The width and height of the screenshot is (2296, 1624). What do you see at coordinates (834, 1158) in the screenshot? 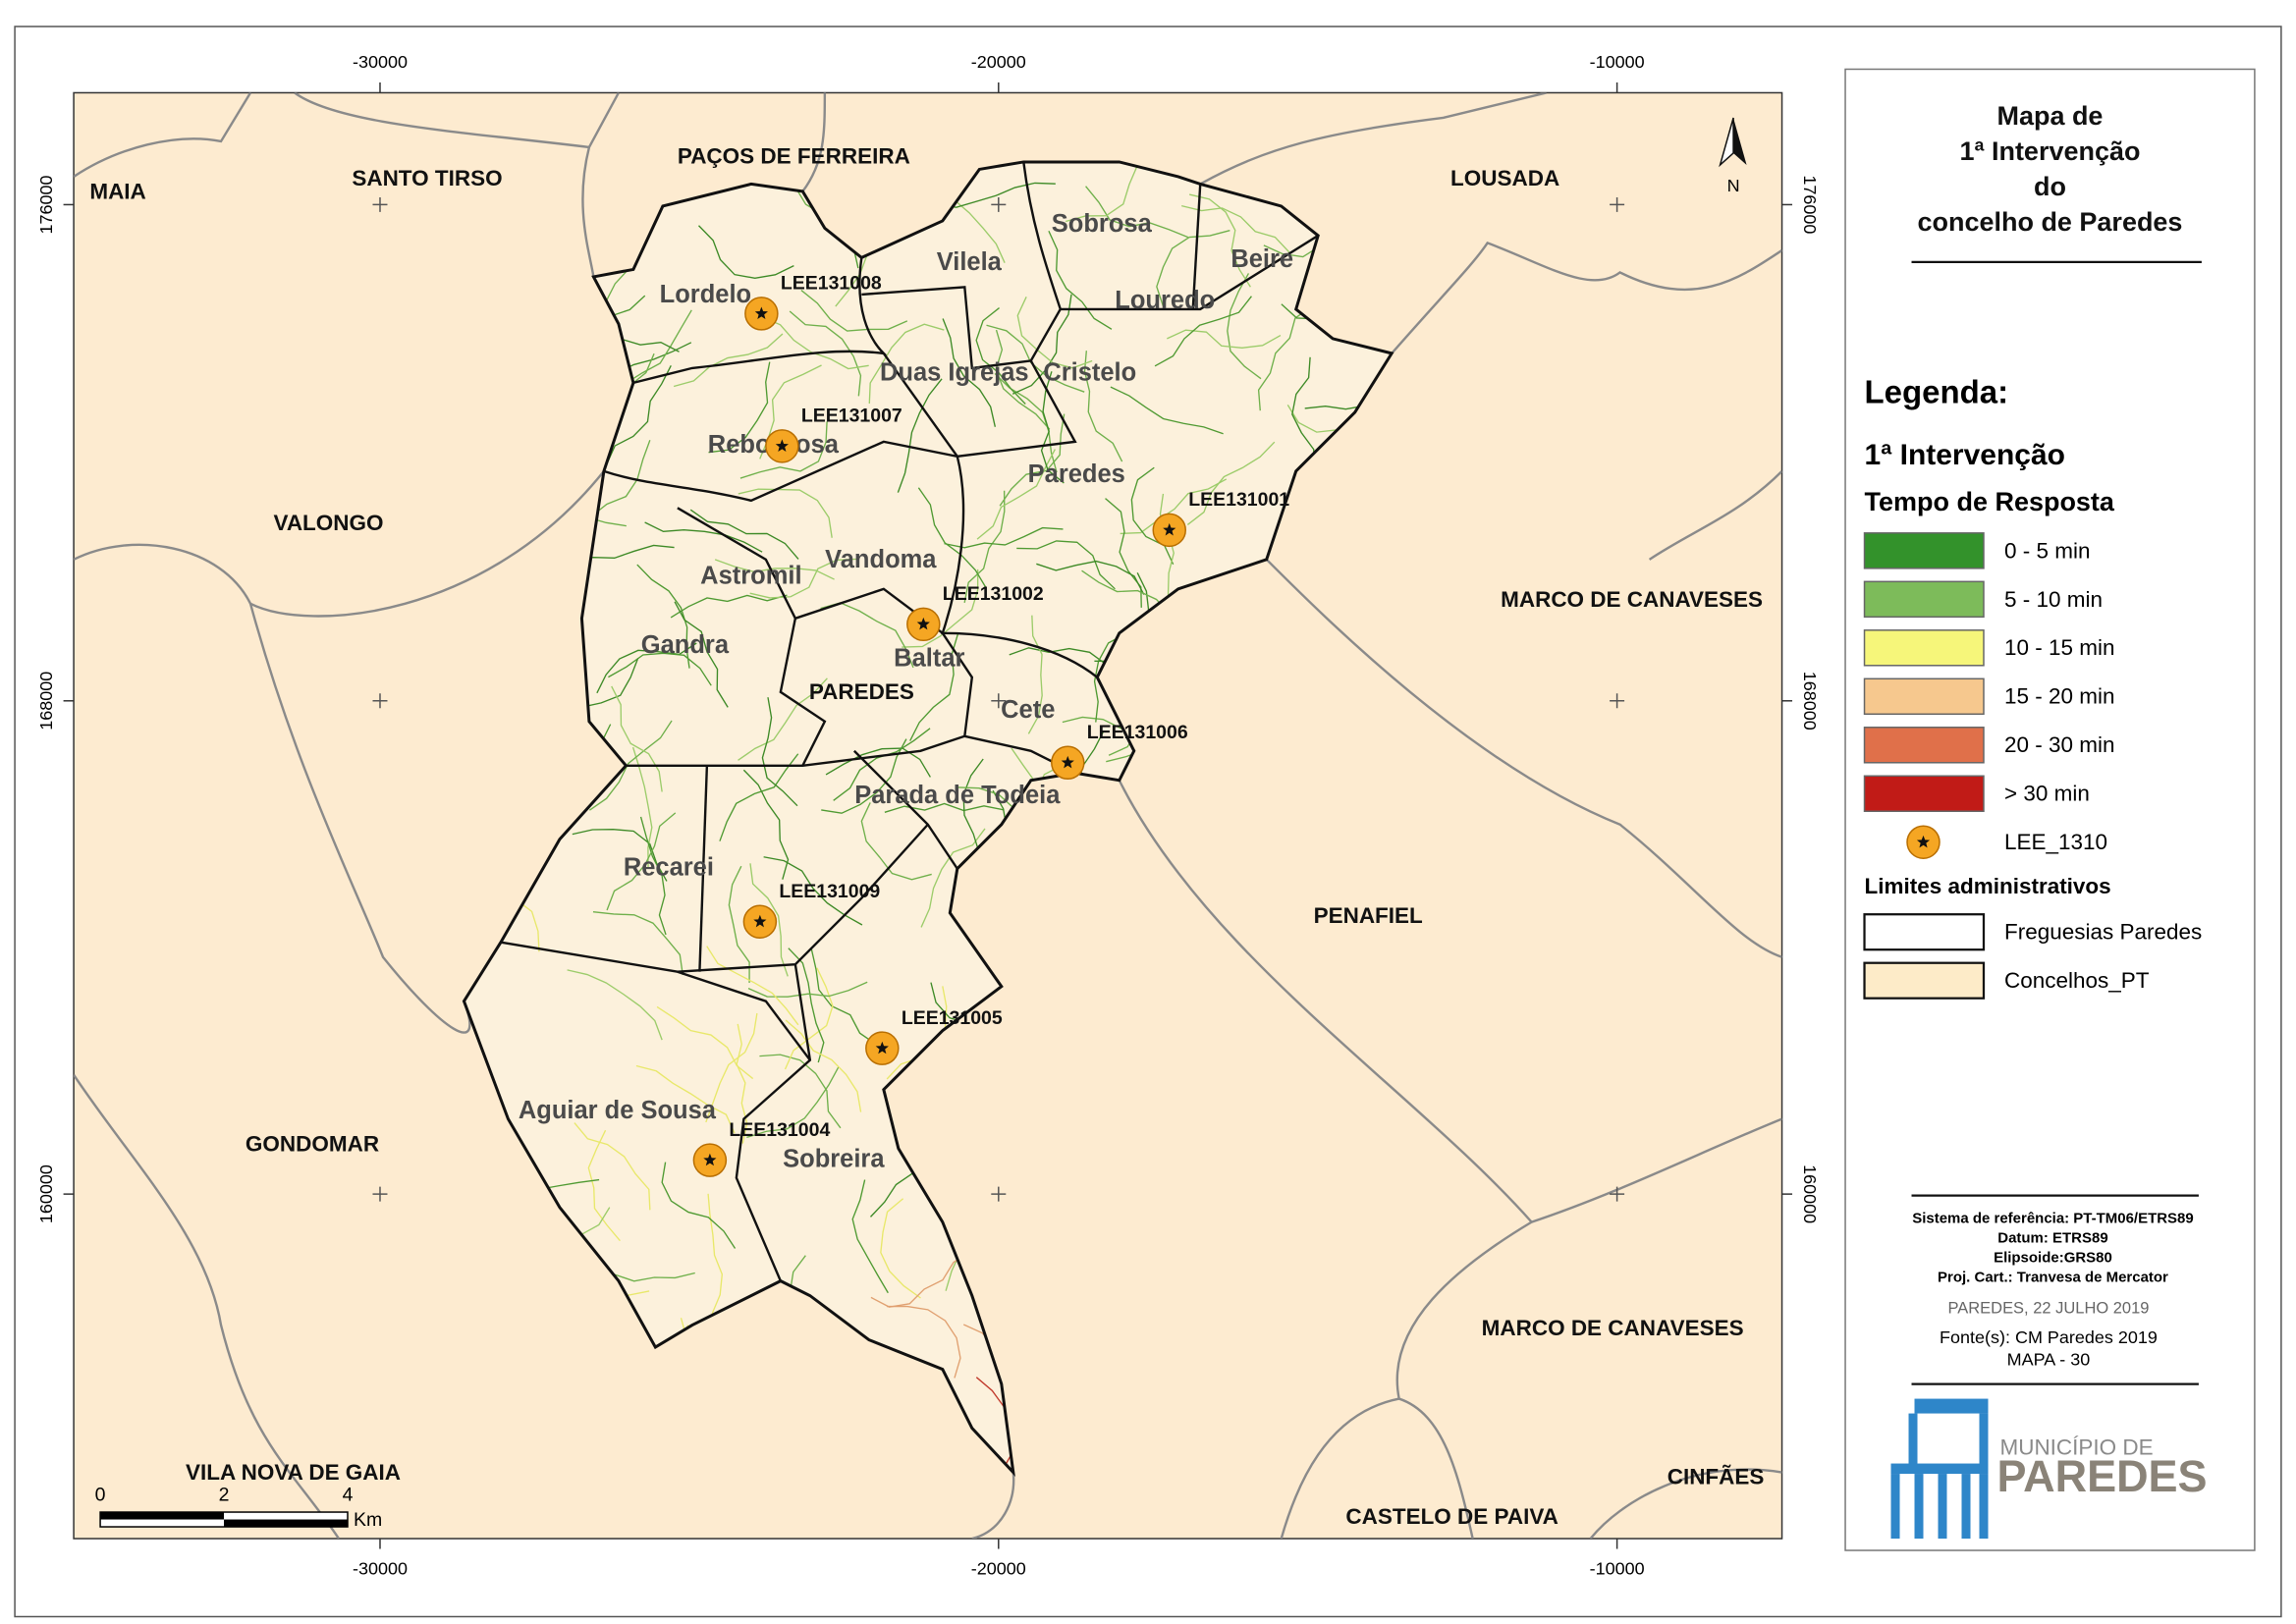
I see `parish-label: Sobreira` at bounding box center [834, 1158].